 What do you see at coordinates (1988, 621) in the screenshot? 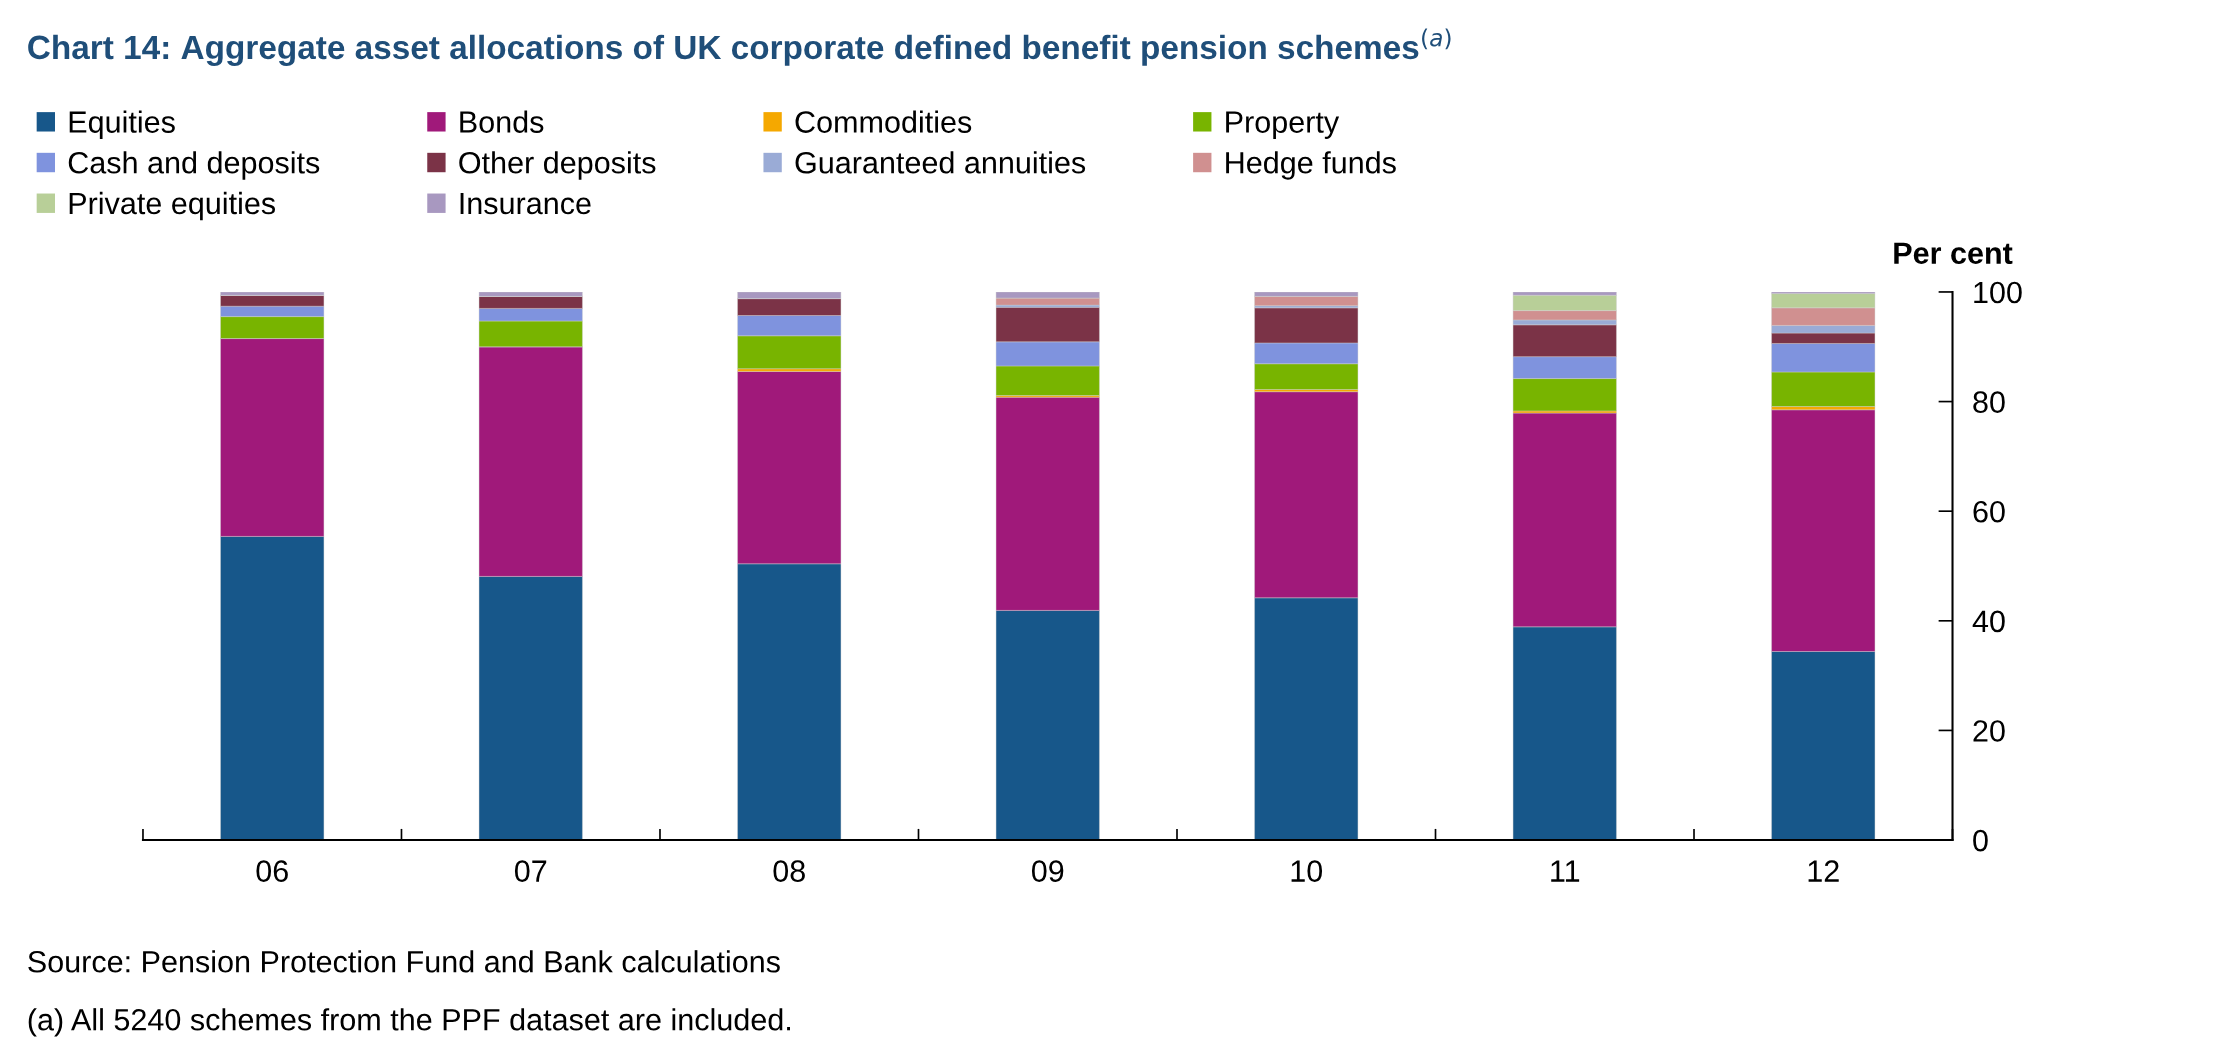
I see `y-tick-label: 40` at bounding box center [1988, 621].